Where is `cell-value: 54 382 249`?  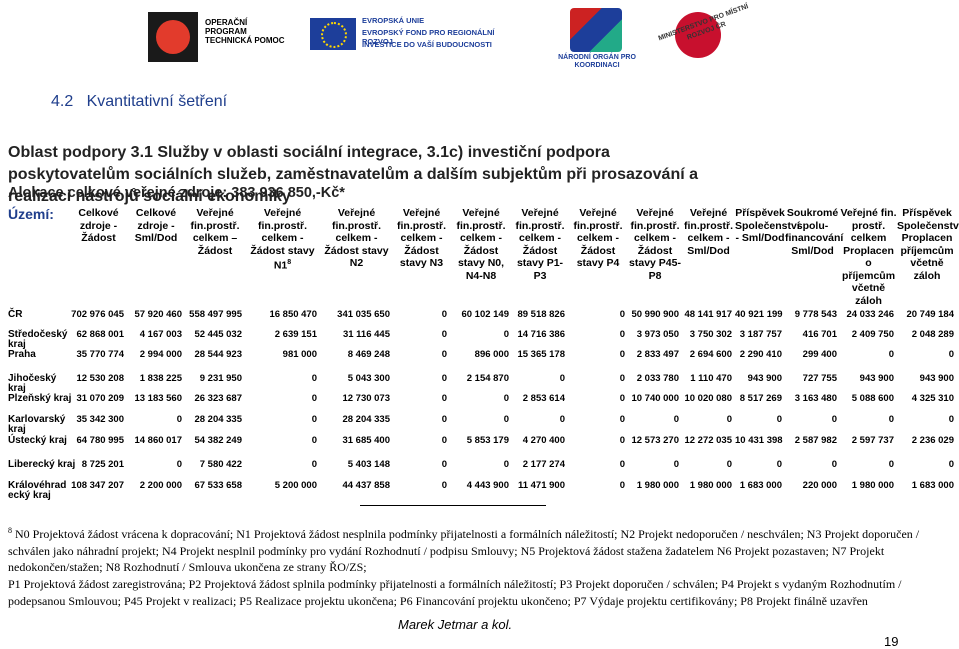
cell-value: 54 382 249 is located at coordinates (218, 440).